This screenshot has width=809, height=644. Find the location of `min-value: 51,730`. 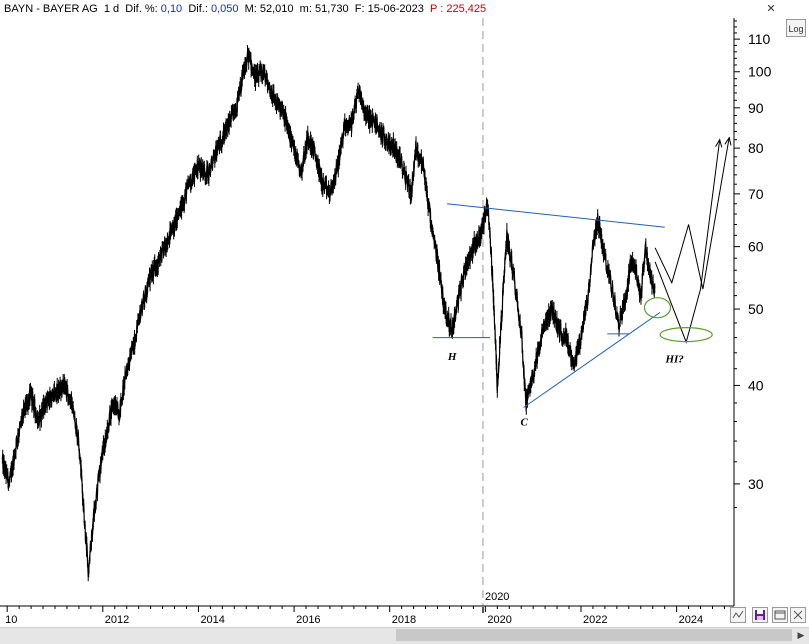

min-value: 51,730 is located at coordinates (331, 9).